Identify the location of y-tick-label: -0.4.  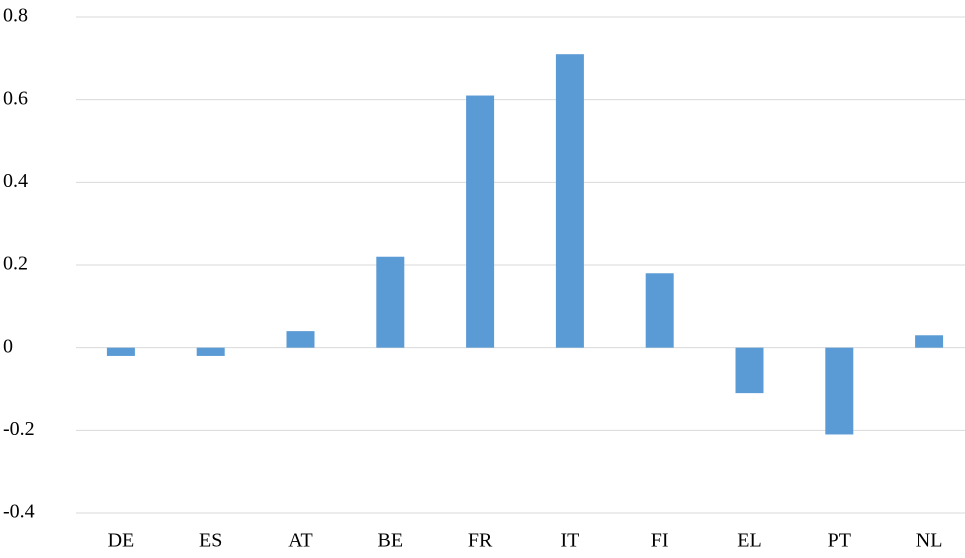
(19, 512).